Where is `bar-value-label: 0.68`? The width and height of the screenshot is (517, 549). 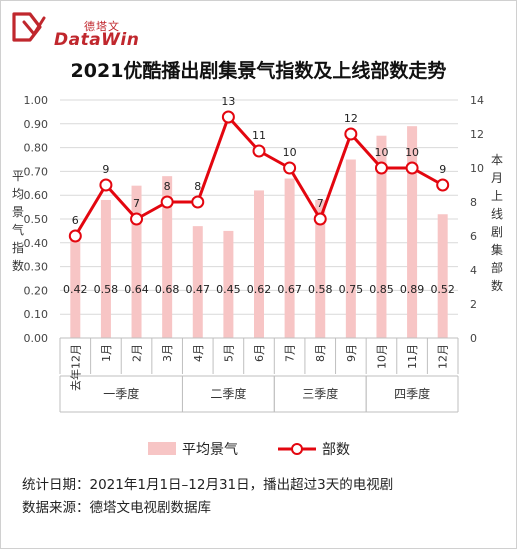 bar-value-label: 0.68 is located at coordinates (167, 289).